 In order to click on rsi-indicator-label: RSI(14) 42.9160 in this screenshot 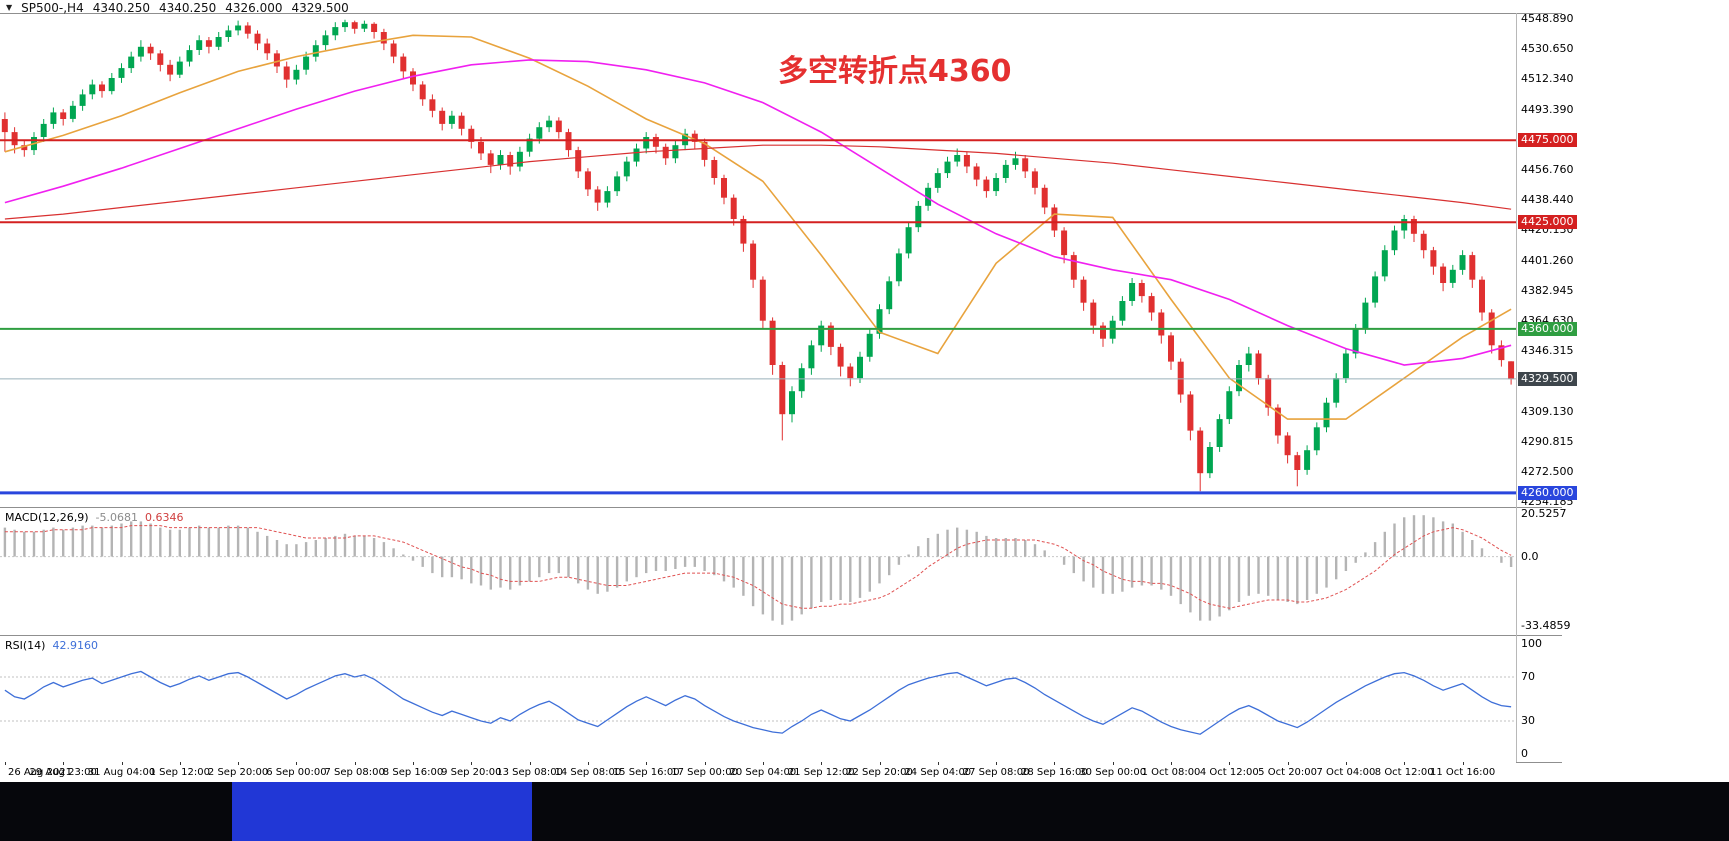, I will do `click(51, 645)`.